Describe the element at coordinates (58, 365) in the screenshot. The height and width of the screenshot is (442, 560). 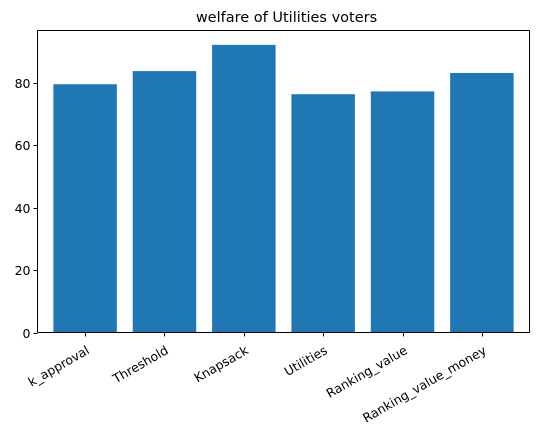
I see `x-tick-label: k_approval` at that location.